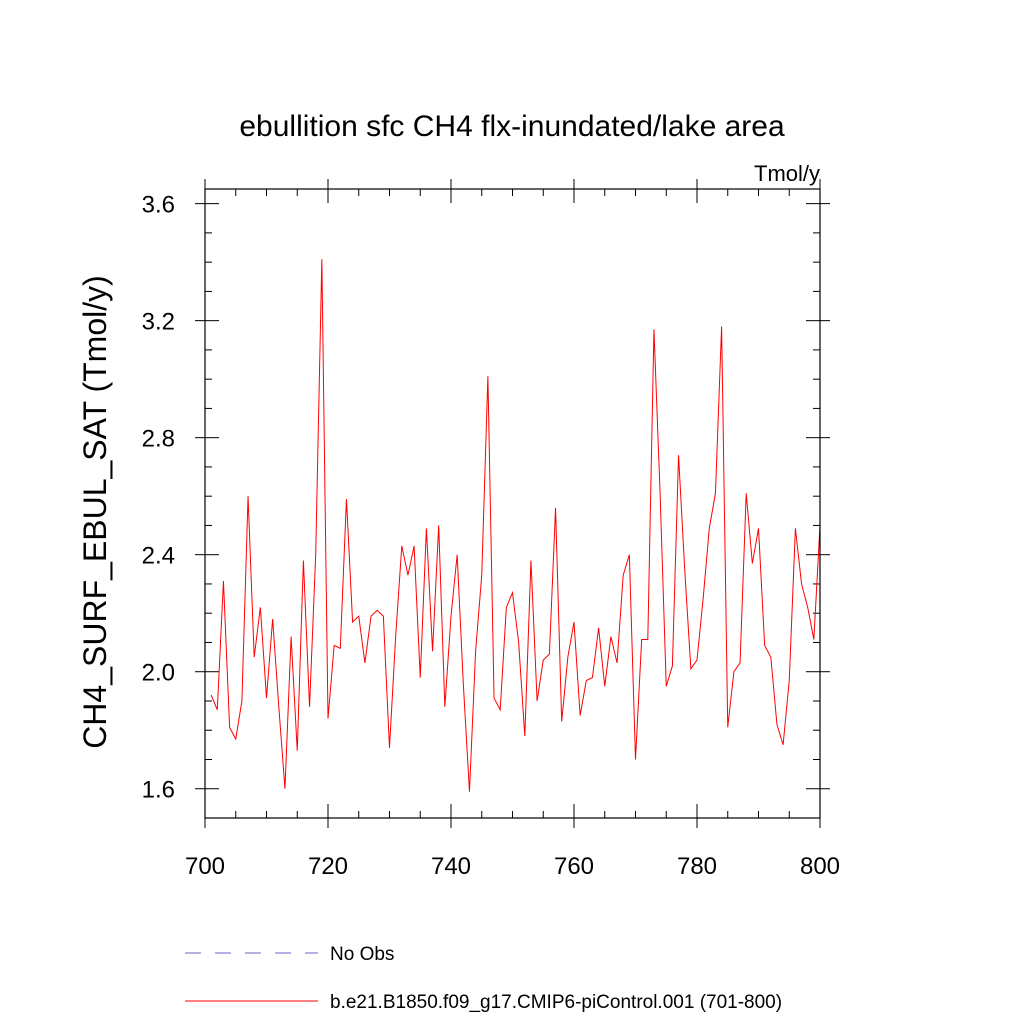 Image resolution: width=1024 pixels, height=1024 pixels. What do you see at coordinates (95, 512) in the screenshot?
I see `y-axis-label: CH4_SURF_EBUL_SAT (Tmol/y)` at bounding box center [95, 512].